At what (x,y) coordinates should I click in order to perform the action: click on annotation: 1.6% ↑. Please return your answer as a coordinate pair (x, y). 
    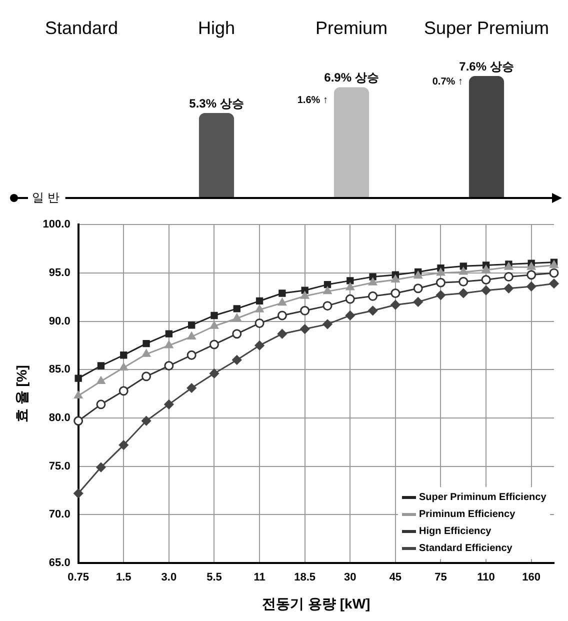
    Looking at the image, I should click on (312, 100).